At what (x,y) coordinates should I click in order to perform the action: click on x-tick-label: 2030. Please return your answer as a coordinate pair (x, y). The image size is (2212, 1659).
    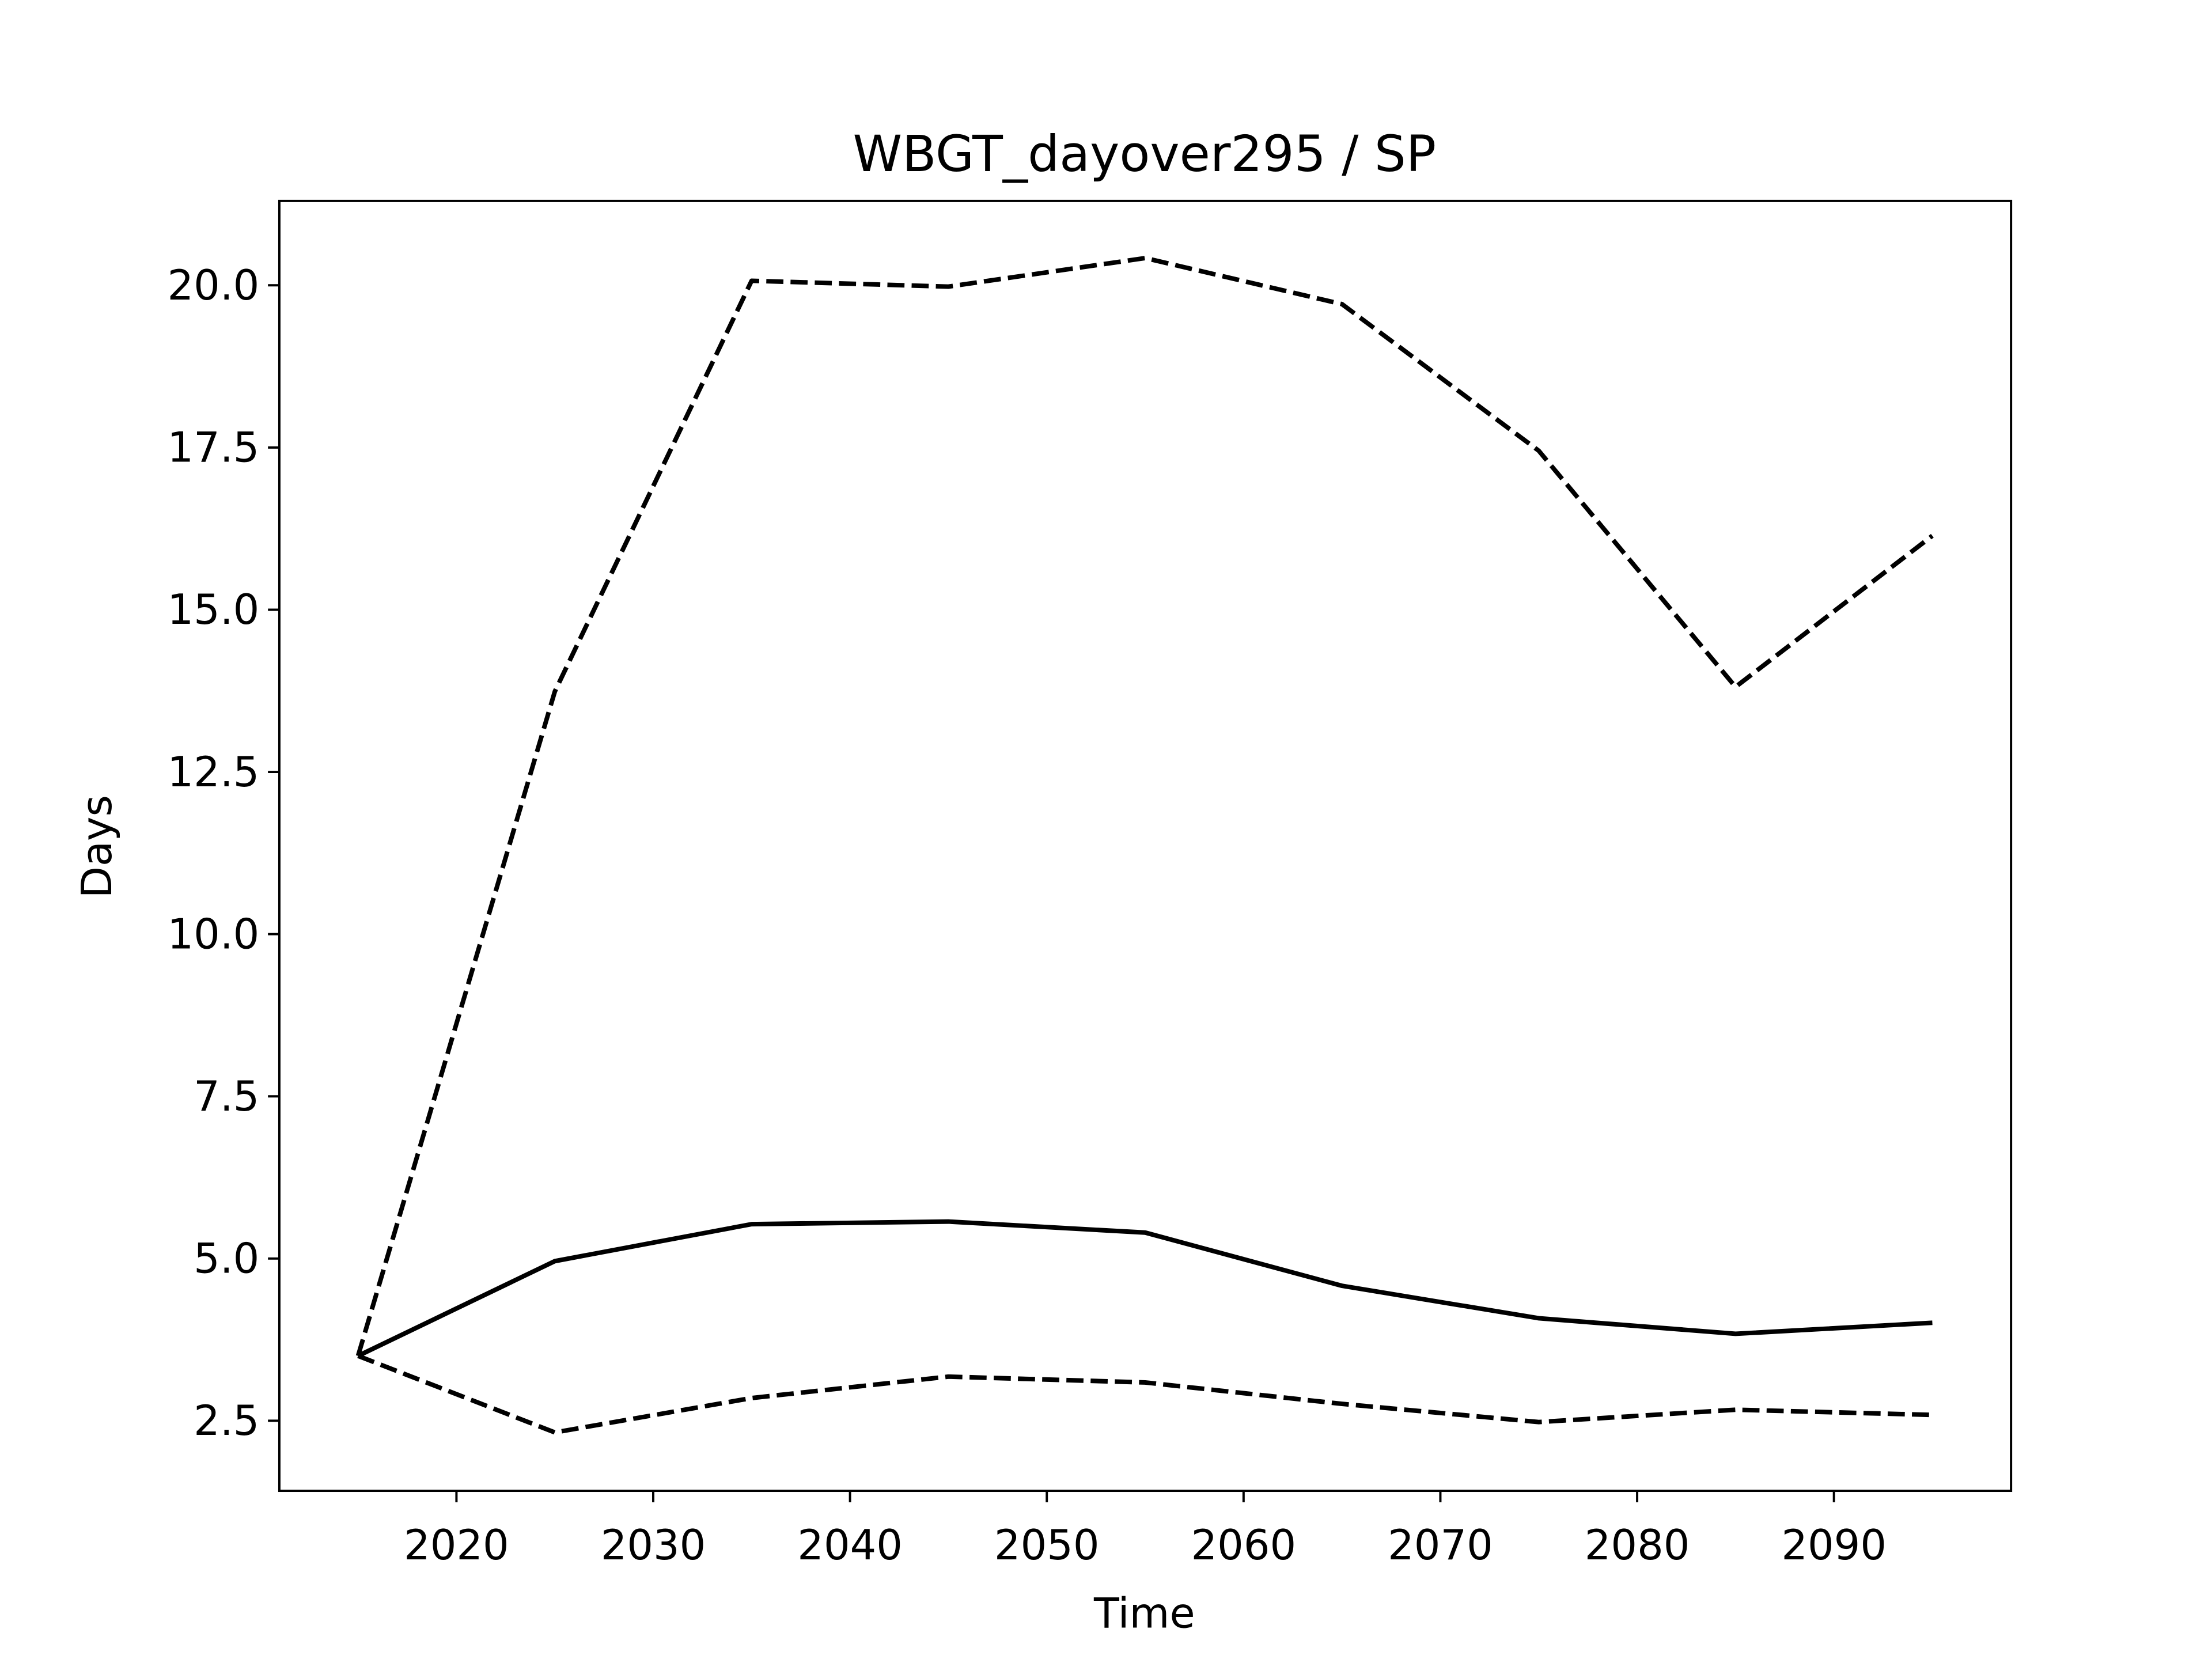
    Looking at the image, I should click on (653, 1545).